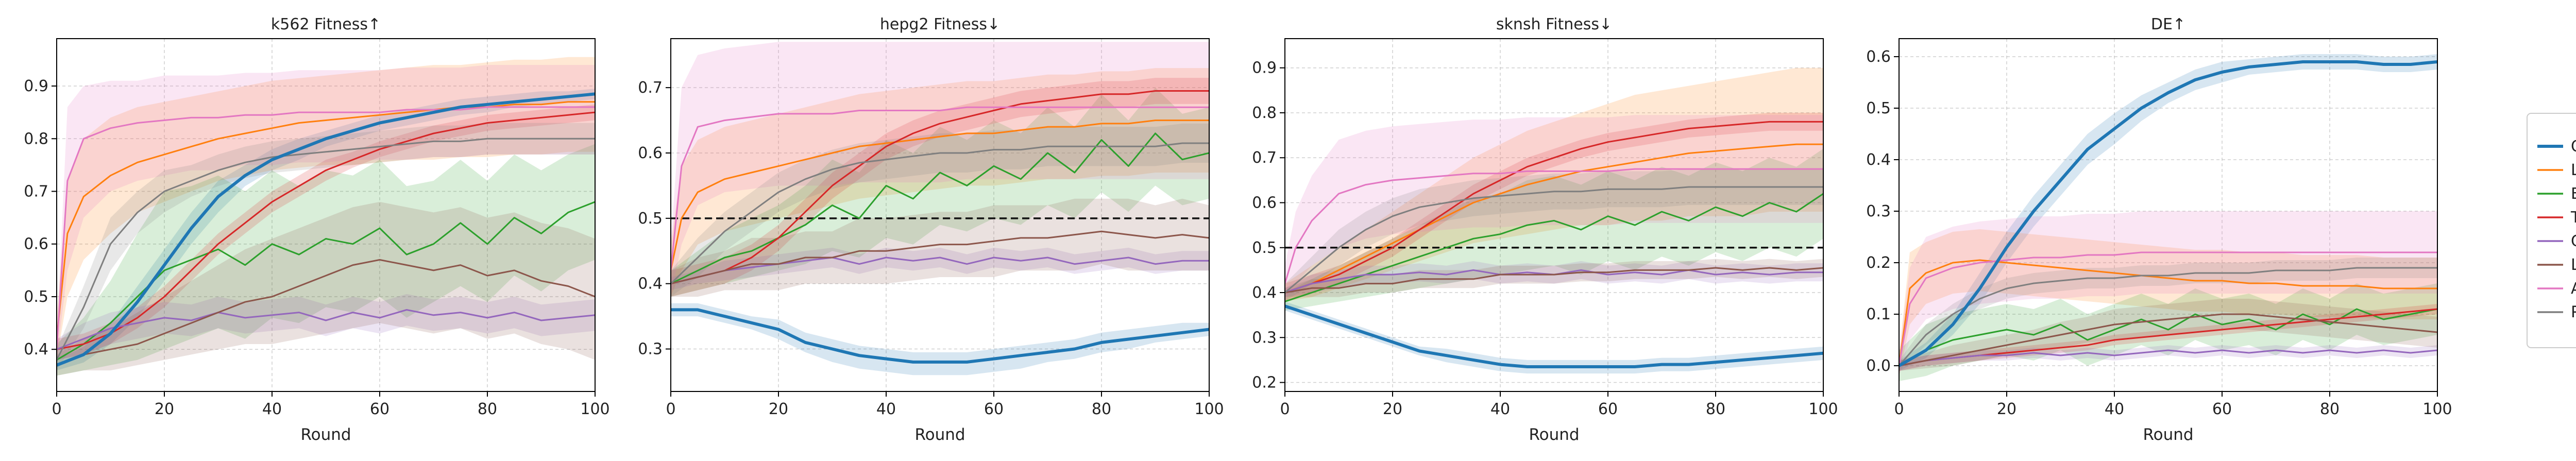 This screenshot has height=461, width=2576. What do you see at coordinates (2556, 265) in the screenshot?
I see `legend-entry-lag-ppo: Lag PPO` at bounding box center [2556, 265].